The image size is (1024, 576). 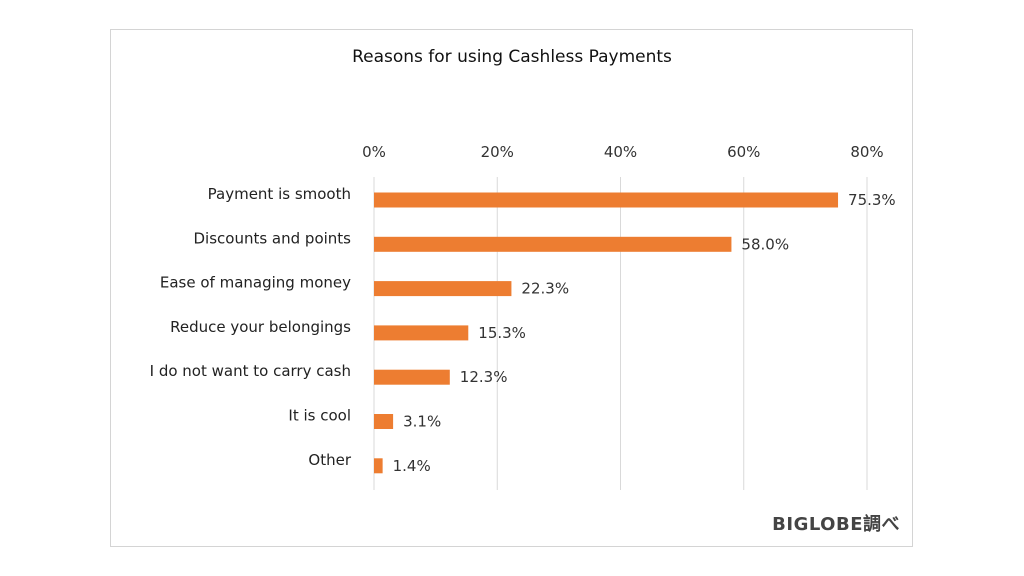 I want to click on category-label: I do not want to carry cash, so click(x=250, y=371).